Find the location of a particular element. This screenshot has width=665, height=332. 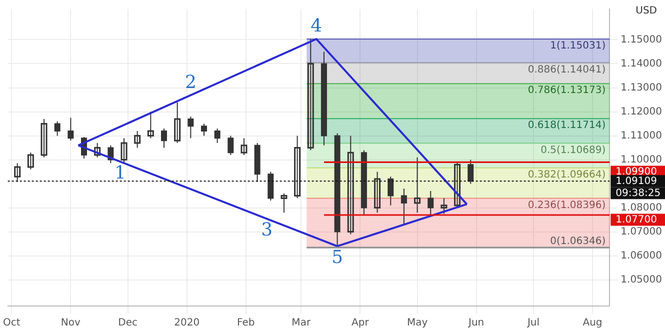

x-tick-label: Oct is located at coordinates (11, 323).